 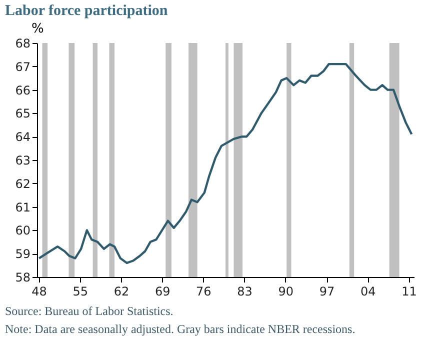 I want to click on y-tick-label: 65, so click(x=22, y=113).